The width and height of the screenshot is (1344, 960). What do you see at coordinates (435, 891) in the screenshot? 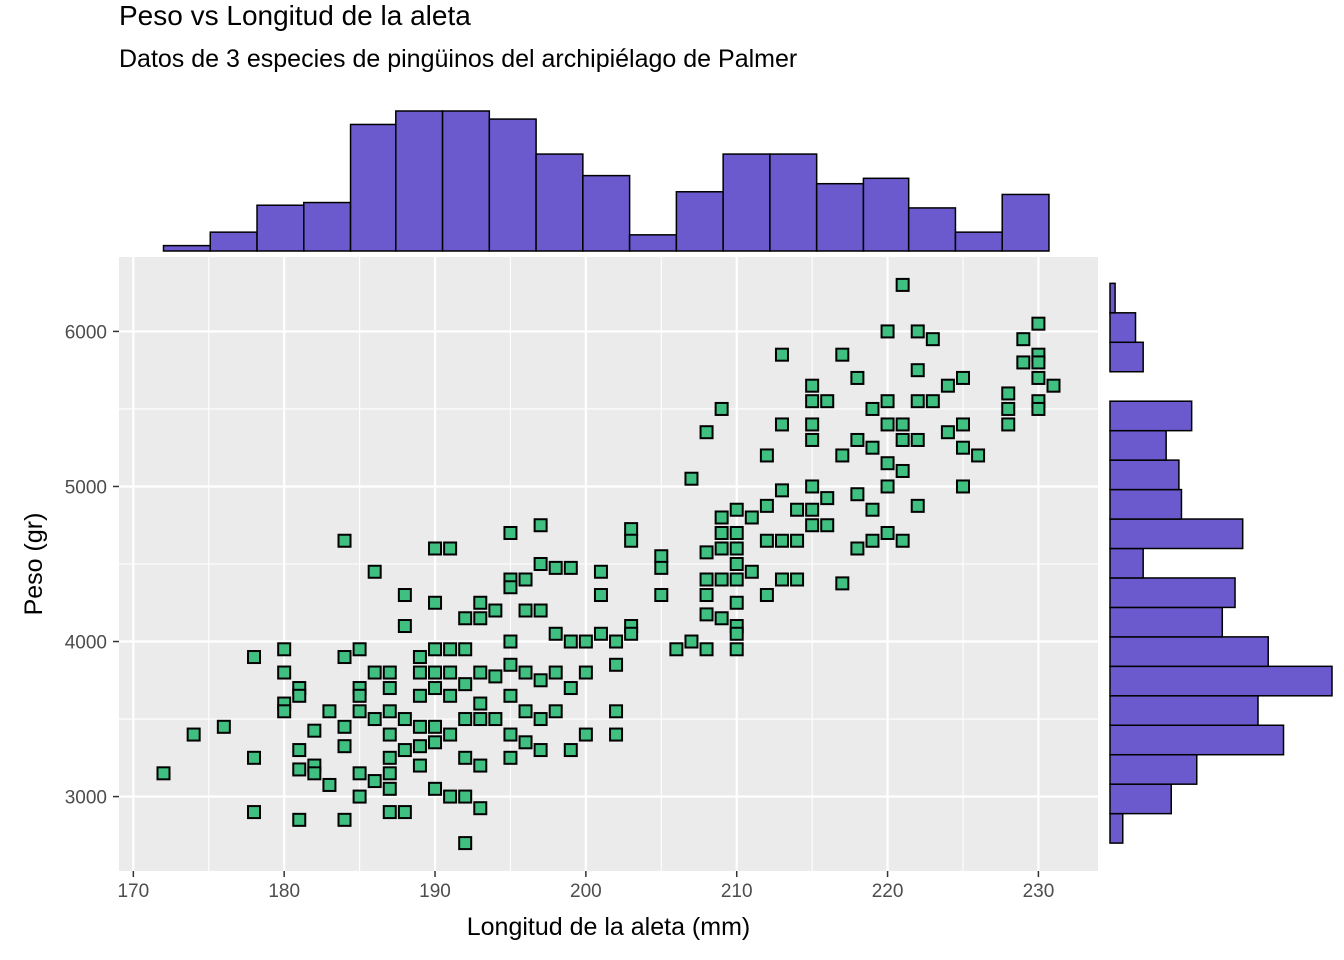
I see `x-tick-label: 190` at bounding box center [435, 891].